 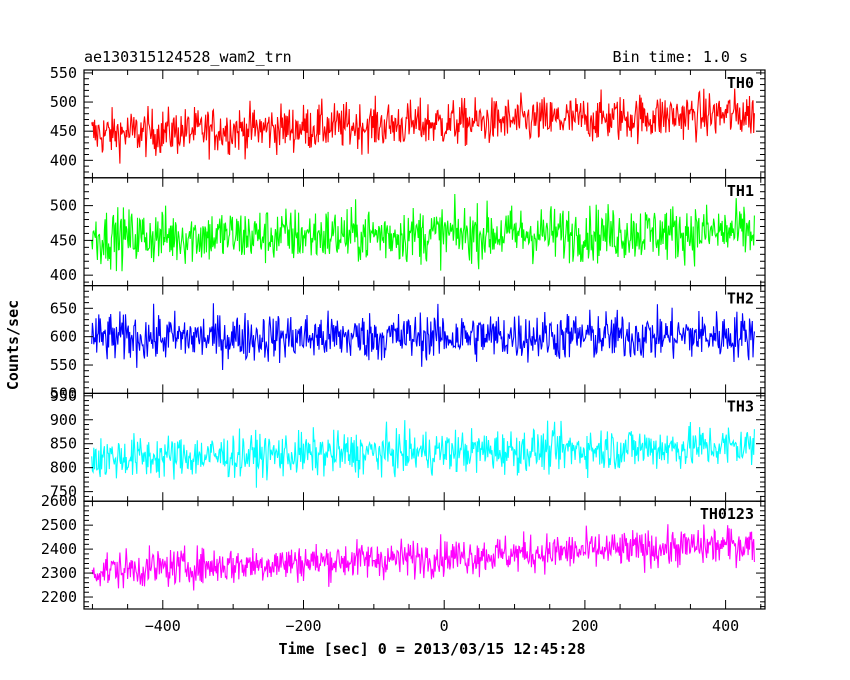 I want to click on x-tick-label: 400, so click(x=725, y=626).